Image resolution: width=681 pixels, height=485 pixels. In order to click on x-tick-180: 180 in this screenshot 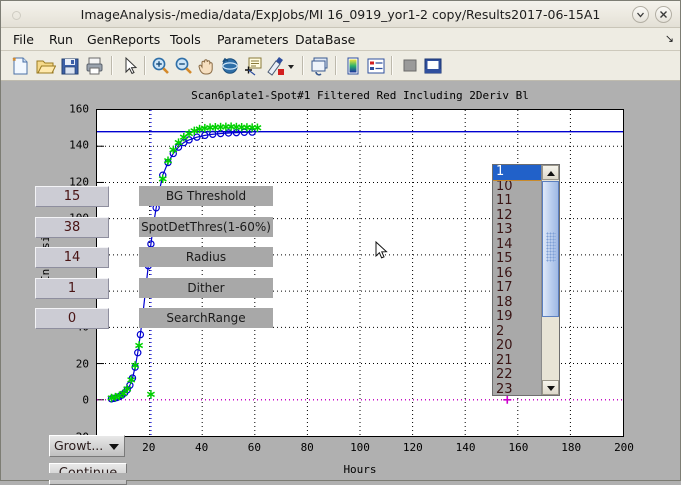, I will do `click(571, 447)`.